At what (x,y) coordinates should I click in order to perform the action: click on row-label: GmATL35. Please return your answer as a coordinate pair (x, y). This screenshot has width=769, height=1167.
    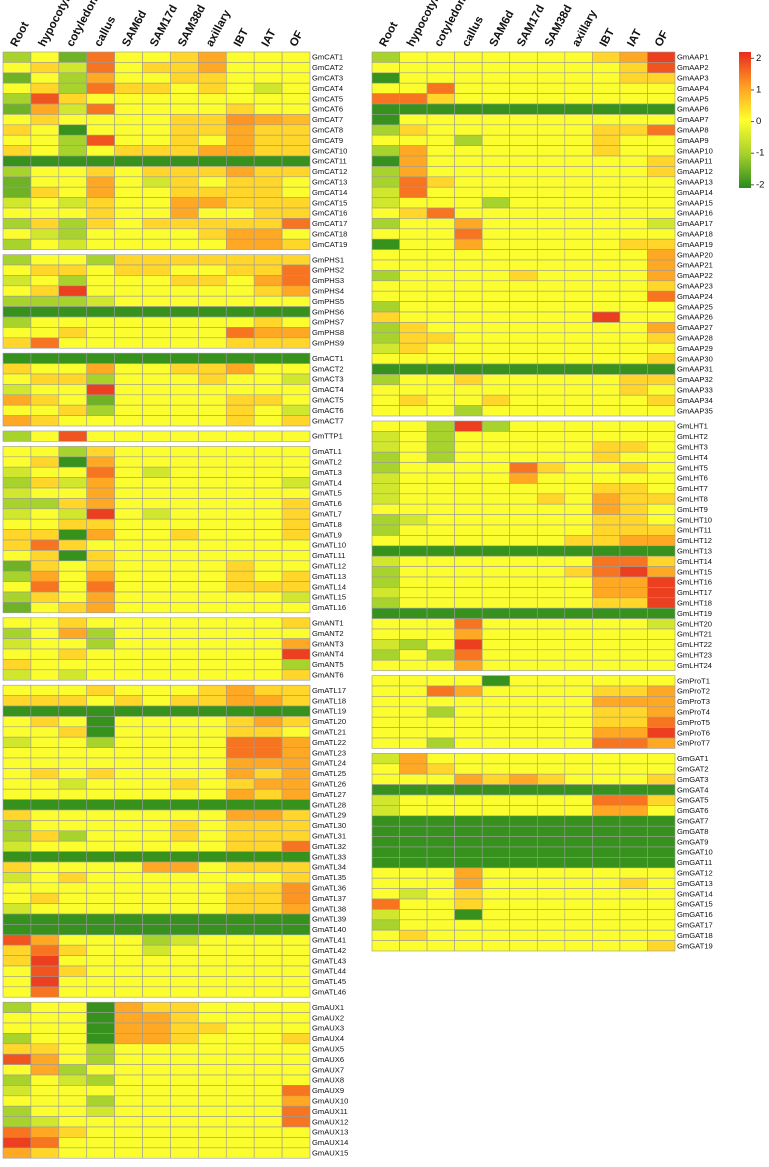
    Looking at the image, I should click on (329, 877).